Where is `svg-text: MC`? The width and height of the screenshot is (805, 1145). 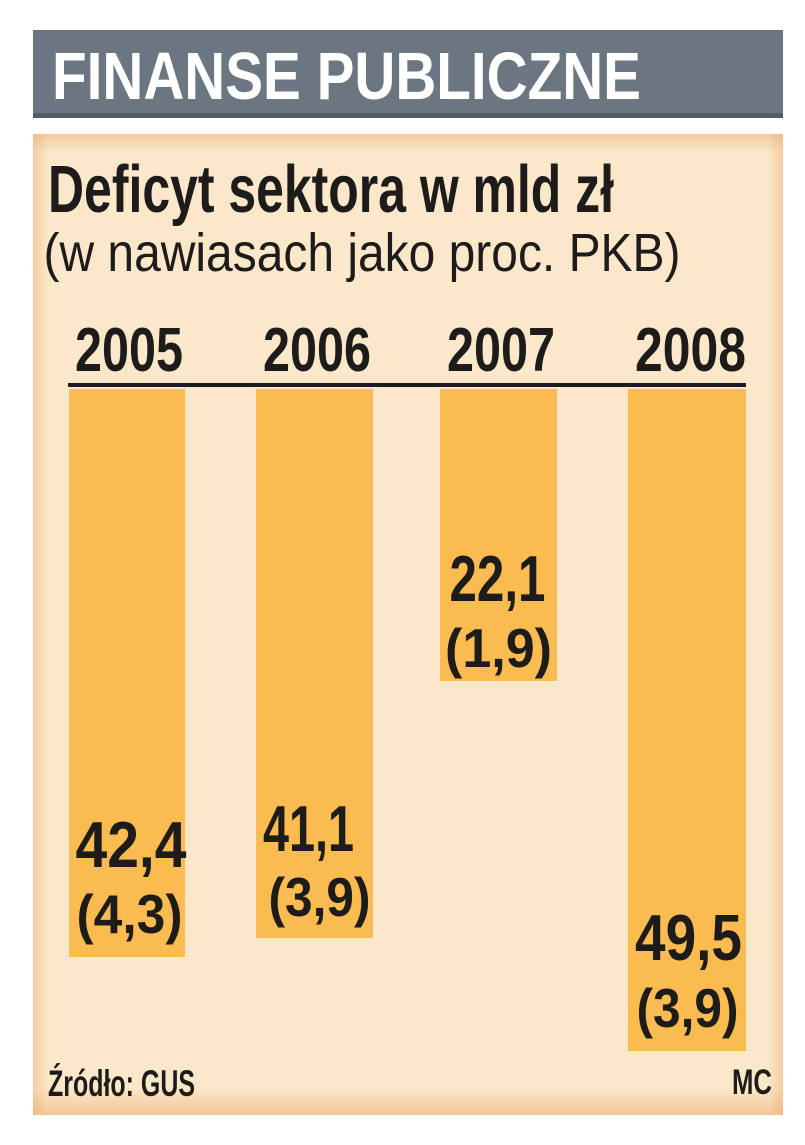
svg-text: MC is located at coordinates (752, 1082).